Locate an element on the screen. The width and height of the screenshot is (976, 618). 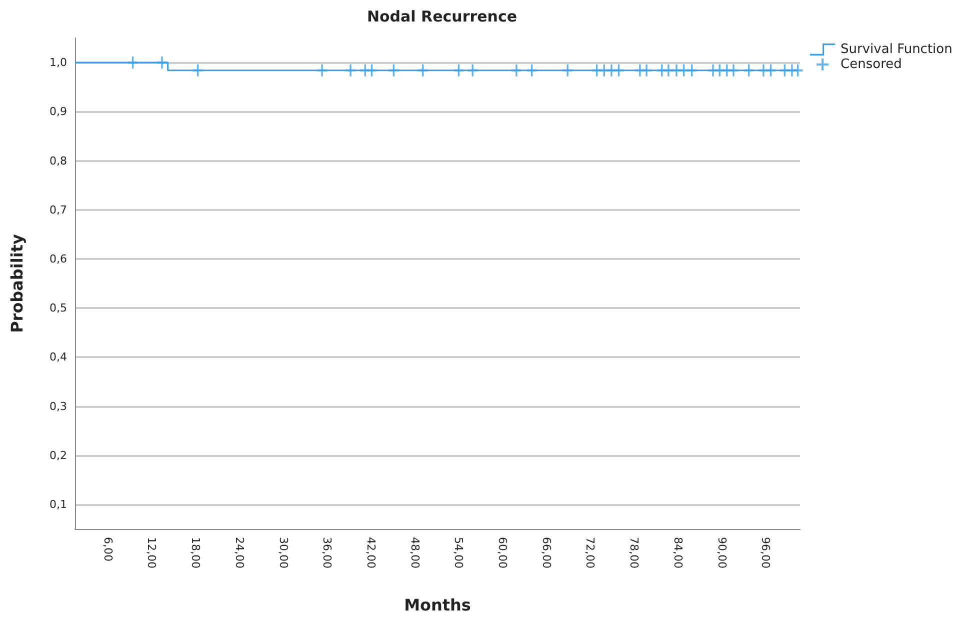
x-tick-label: 6,00 is located at coordinates (107, 549).